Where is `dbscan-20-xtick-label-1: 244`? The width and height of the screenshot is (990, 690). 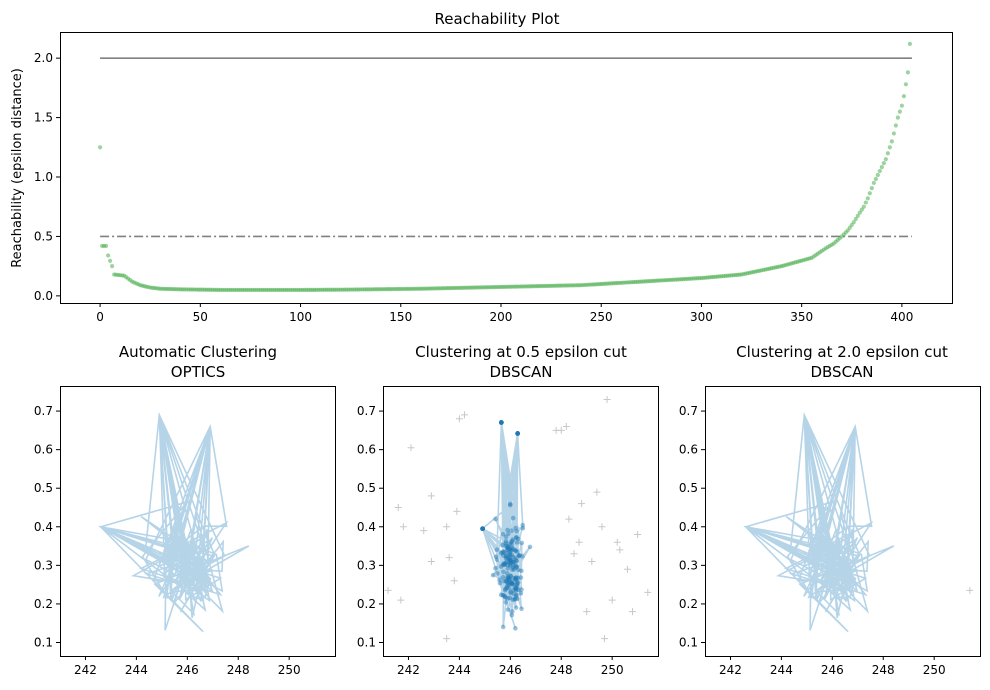 dbscan-20-xtick-label-1: 244 is located at coordinates (781, 670).